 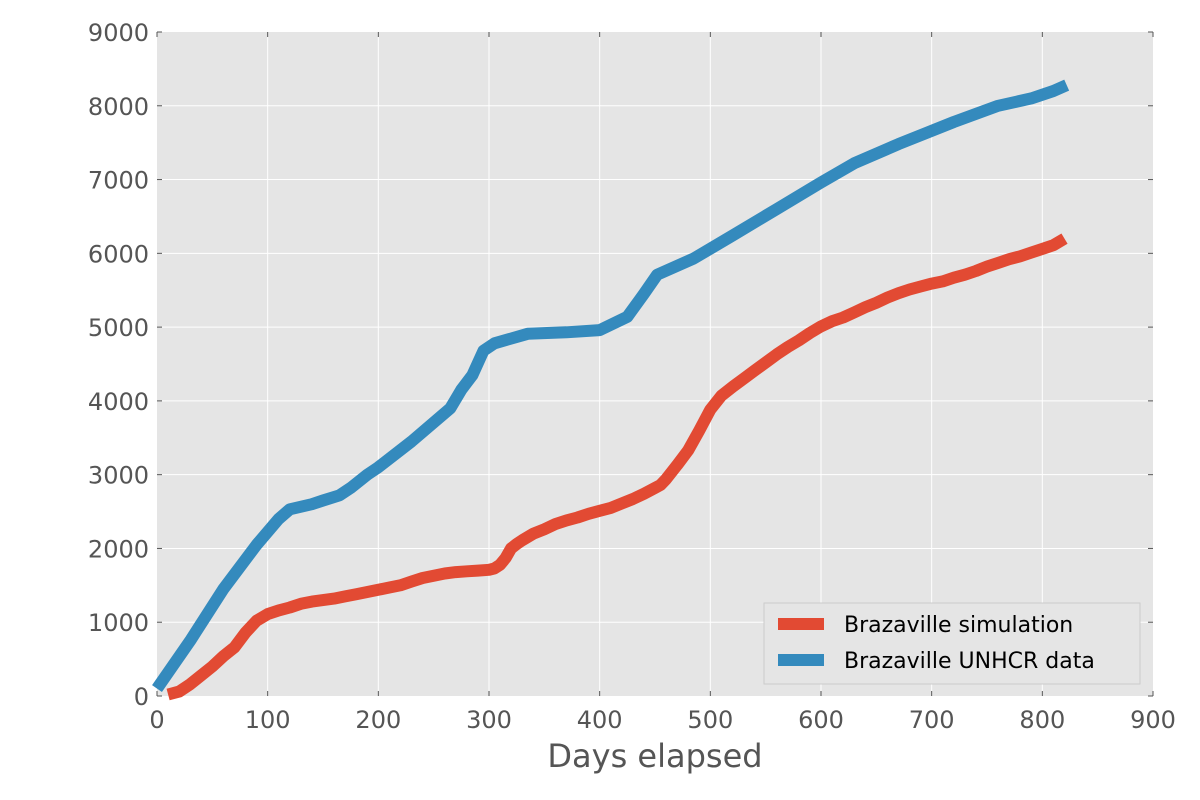 What do you see at coordinates (268, 720) in the screenshot?
I see `x-tick-label: 100` at bounding box center [268, 720].